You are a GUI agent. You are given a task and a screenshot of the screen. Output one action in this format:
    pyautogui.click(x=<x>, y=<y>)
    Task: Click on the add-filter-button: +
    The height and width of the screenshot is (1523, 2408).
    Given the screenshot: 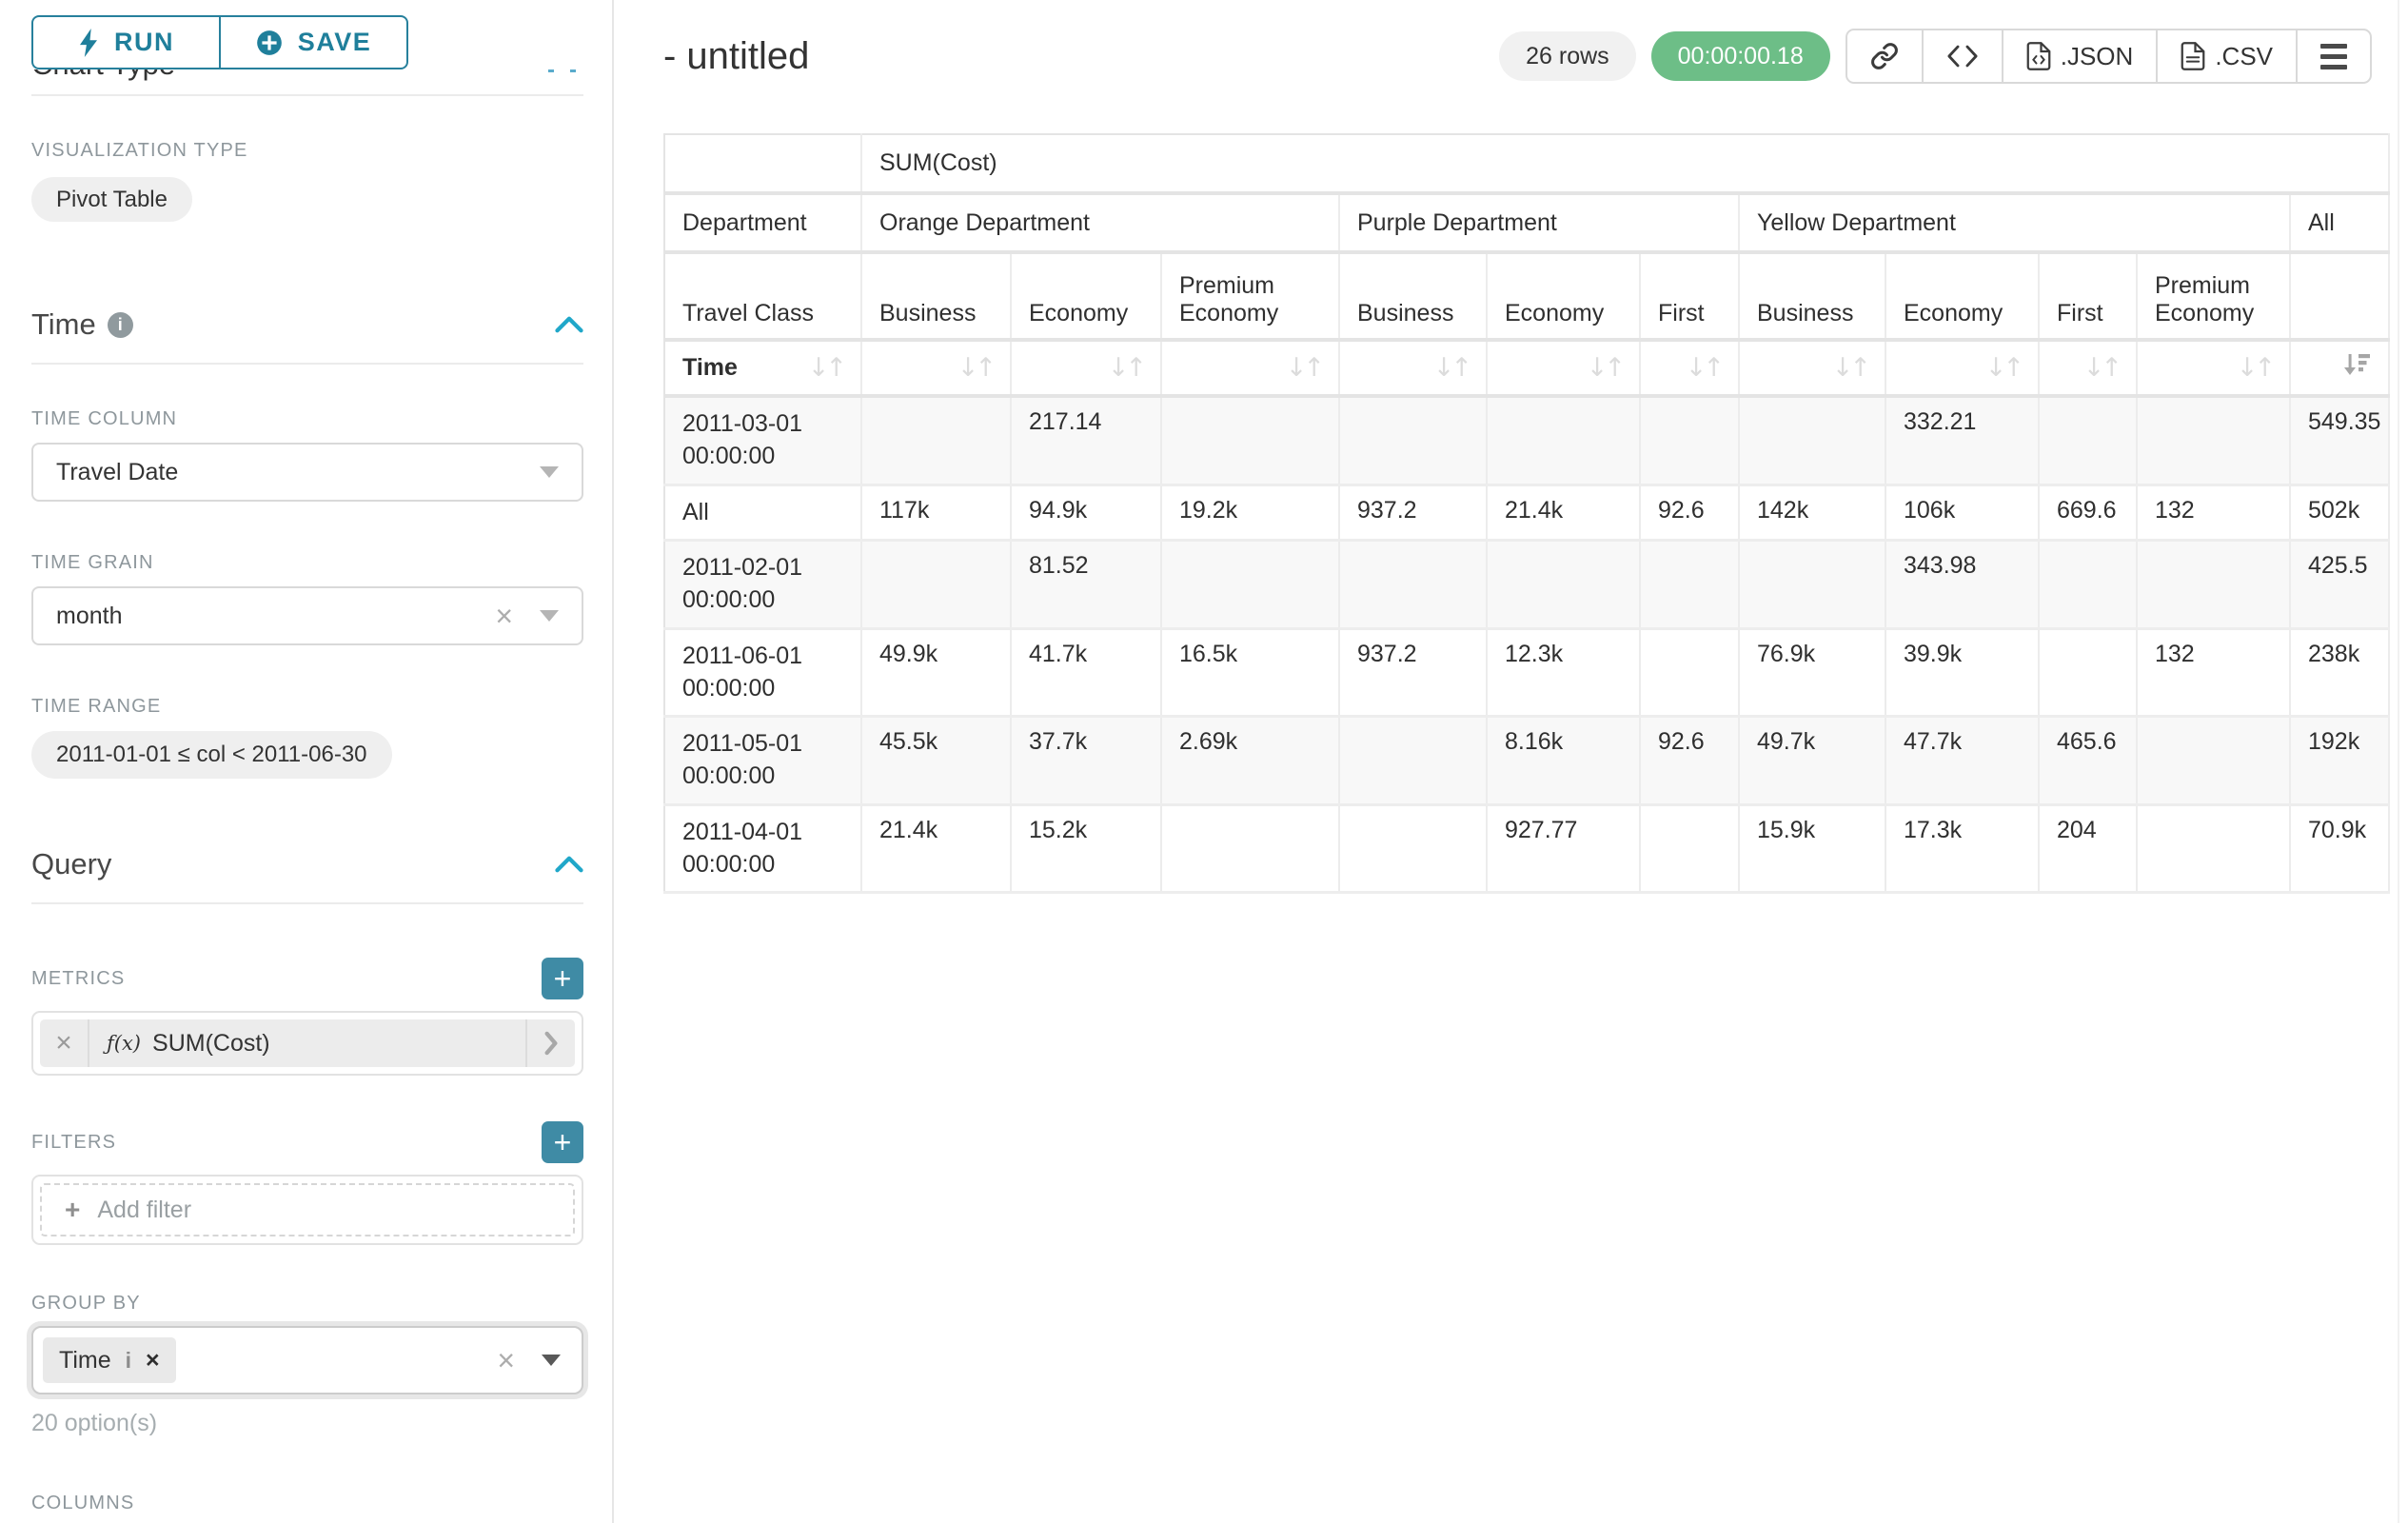 What is the action you would take?
    pyautogui.click(x=562, y=1142)
    